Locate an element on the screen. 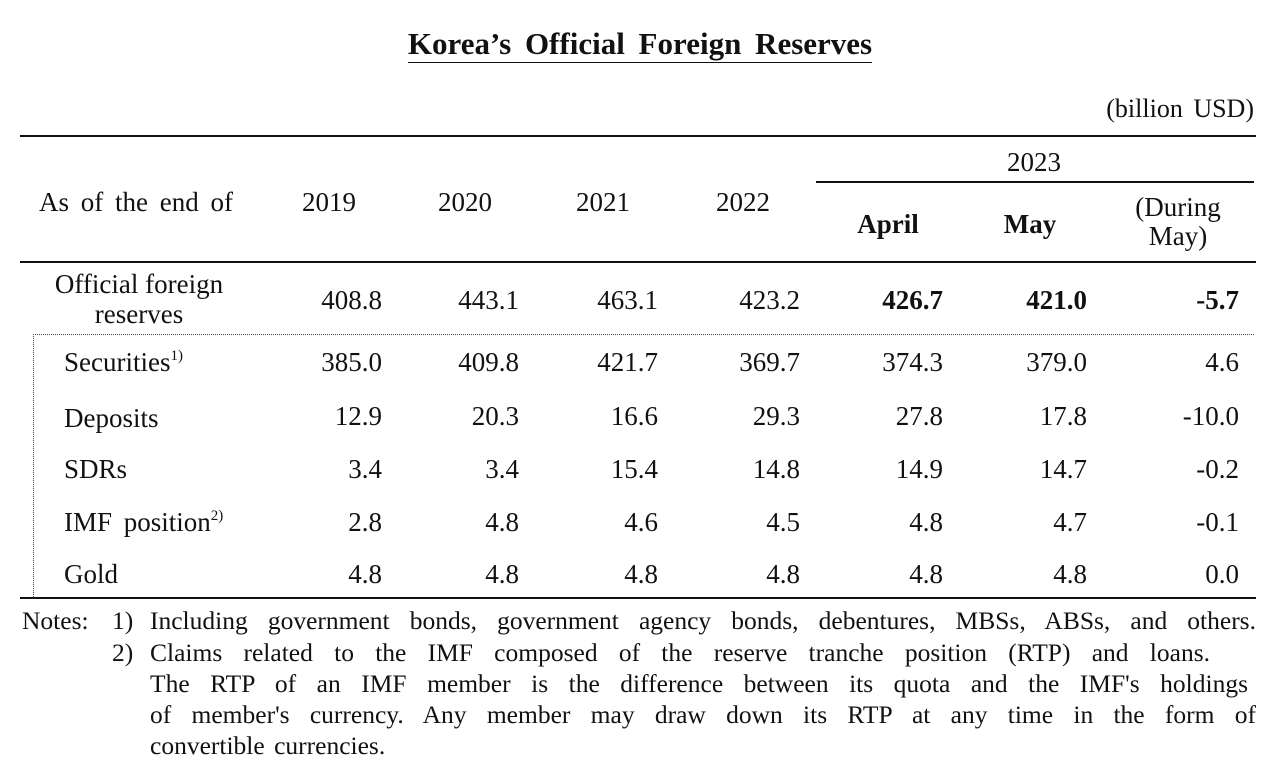 Image resolution: width=1280 pixels, height=782 pixels. deposits-during-may: -10.0 is located at coordinates (1210, 416).